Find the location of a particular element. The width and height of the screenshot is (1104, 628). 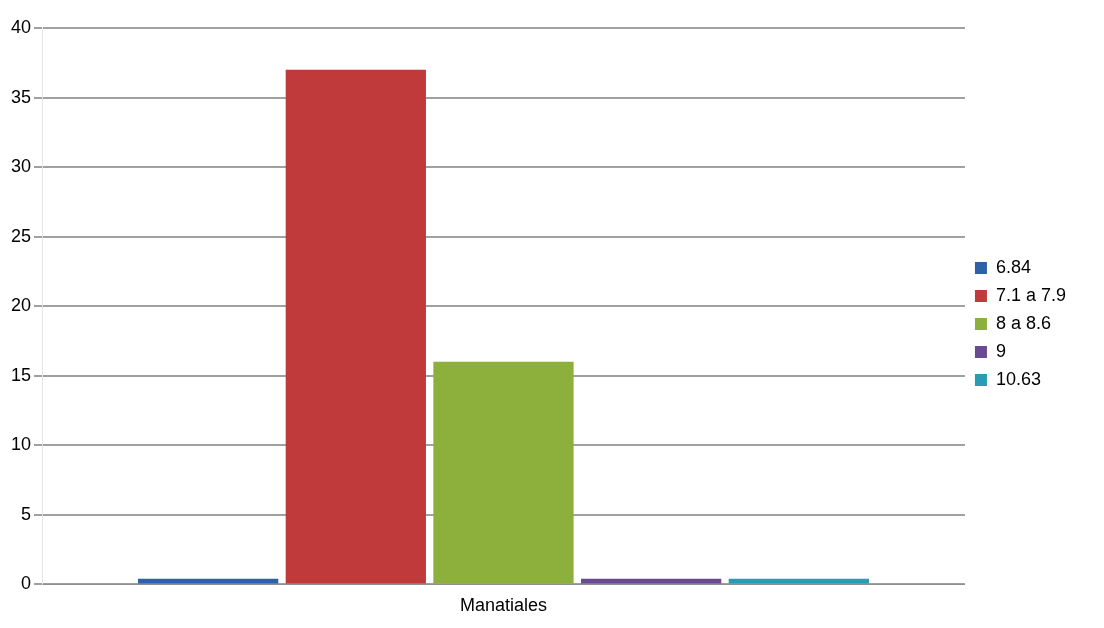

y-tick-label: 20 is located at coordinates (21, 305).